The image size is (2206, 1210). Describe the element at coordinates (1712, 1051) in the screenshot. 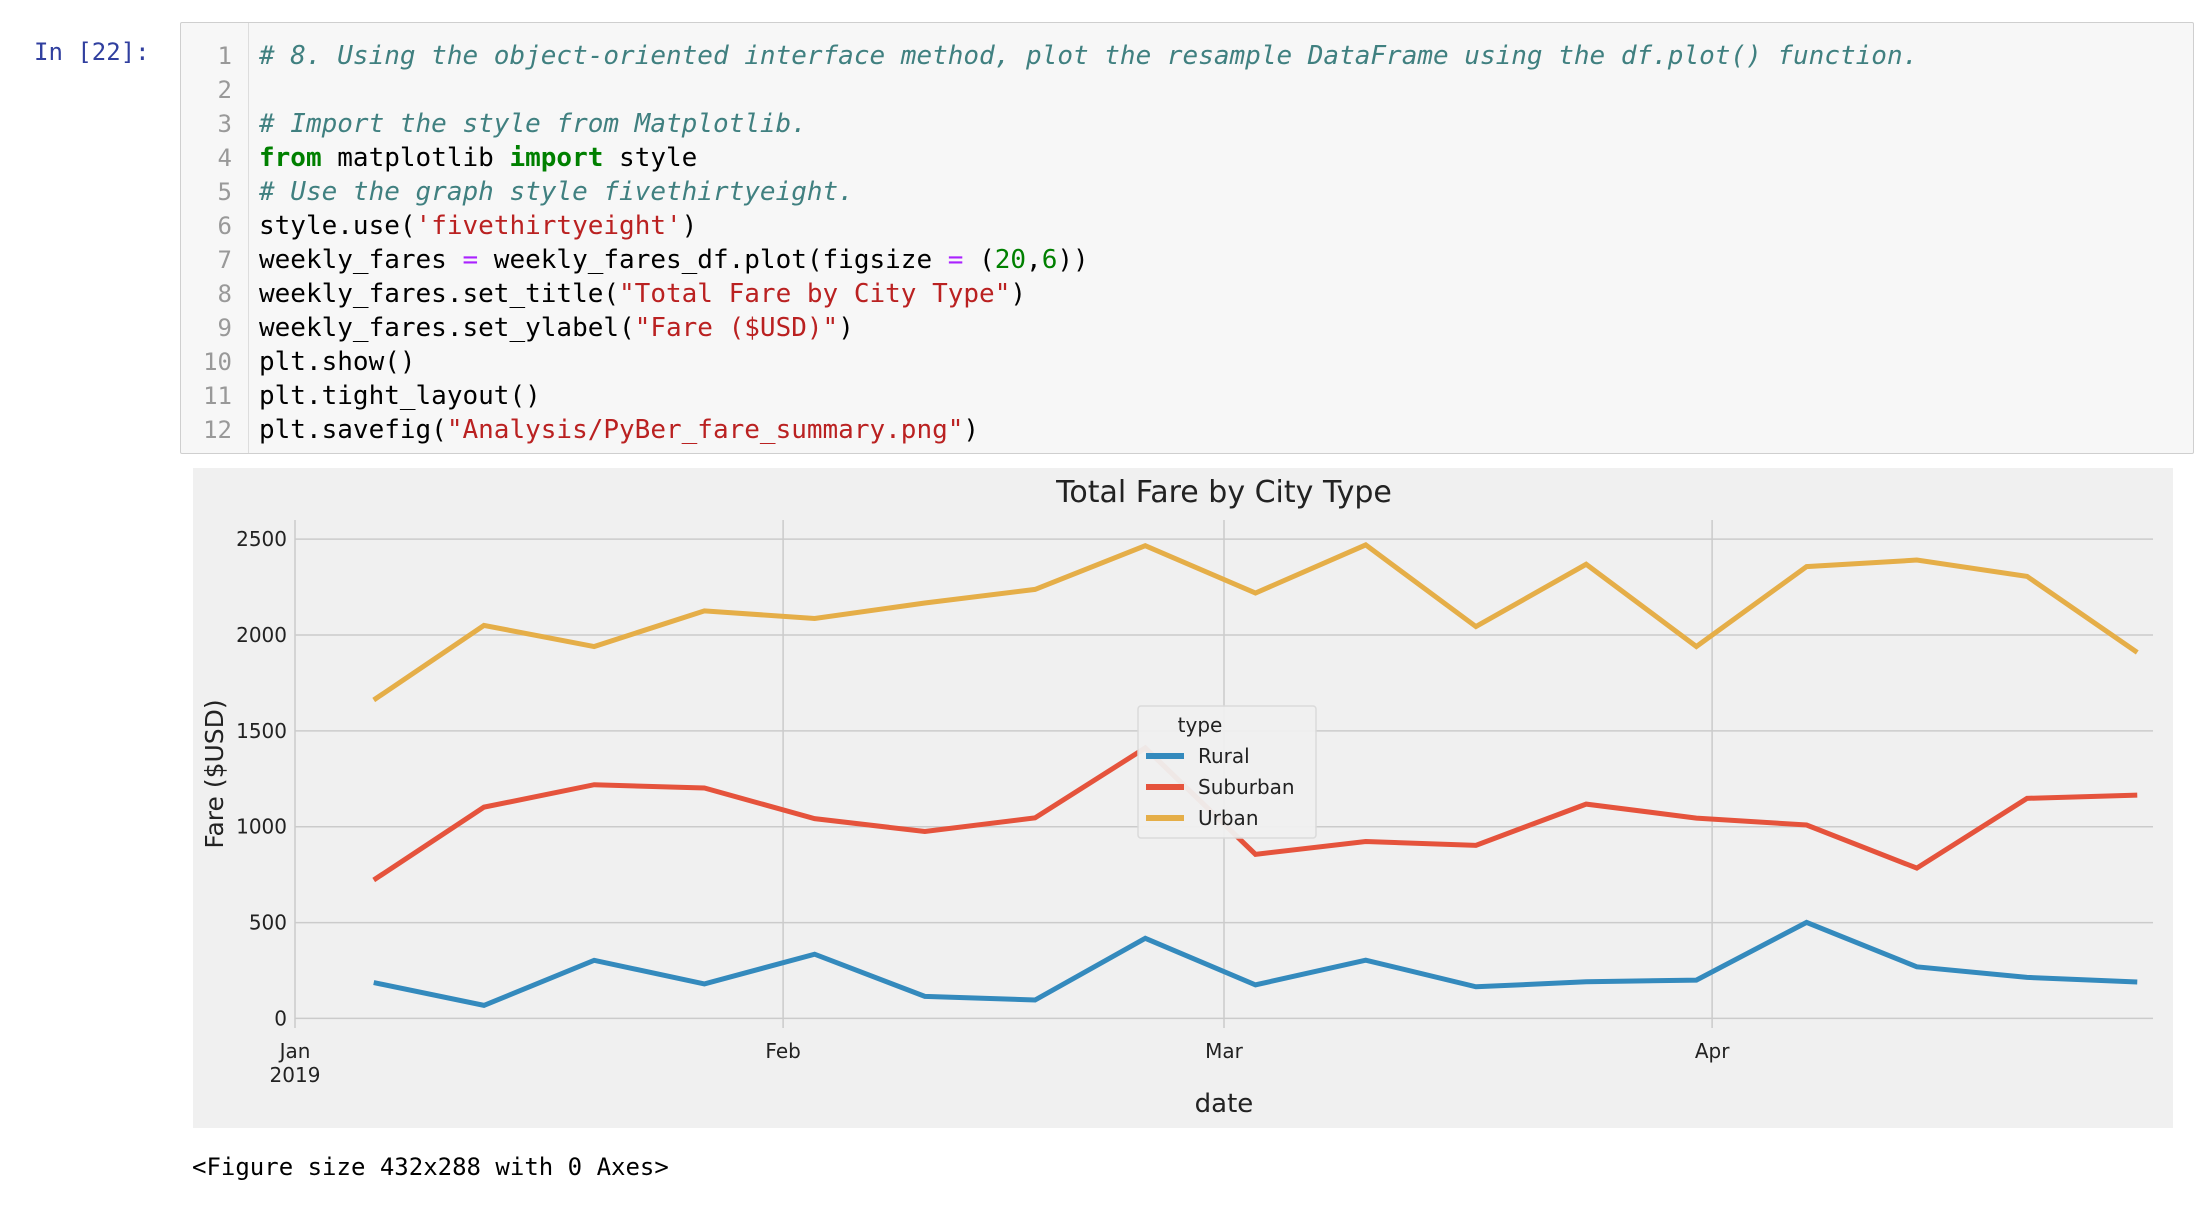

I see `x-tick-label: Apr` at that location.